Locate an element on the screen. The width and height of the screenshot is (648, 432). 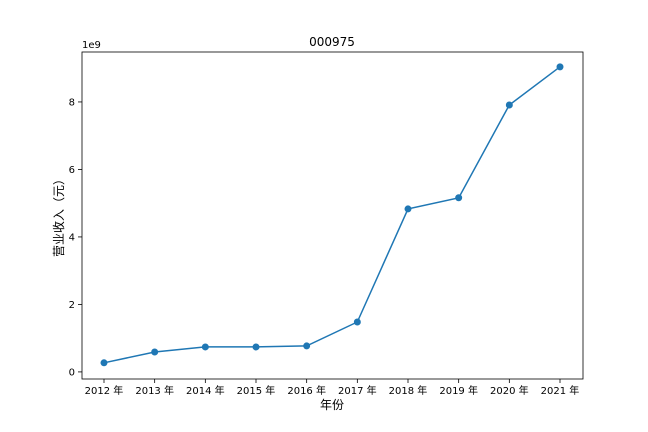
x-tick-label: 2015 年 is located at coordinates (256, 390).